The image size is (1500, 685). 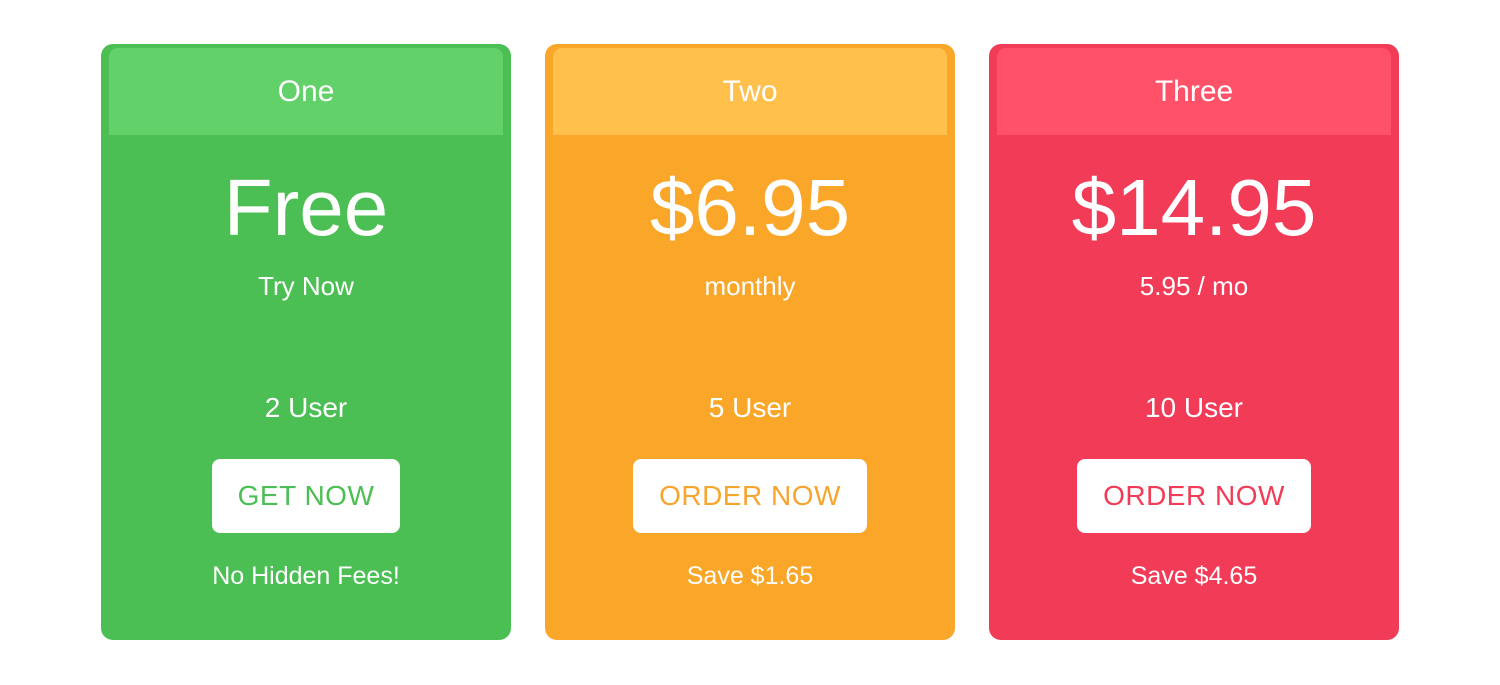 I want to click on plan-footnote: Save $1.65, so click(x=750, y=576).